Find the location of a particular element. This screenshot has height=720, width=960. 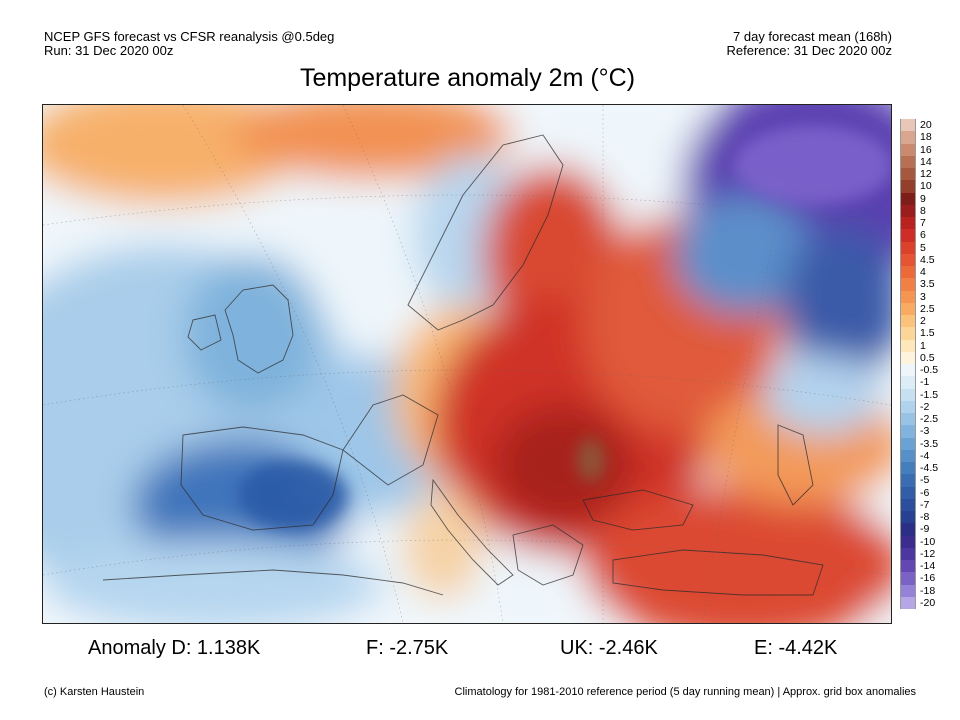

ural-cold is located at coordinates (743, 255).